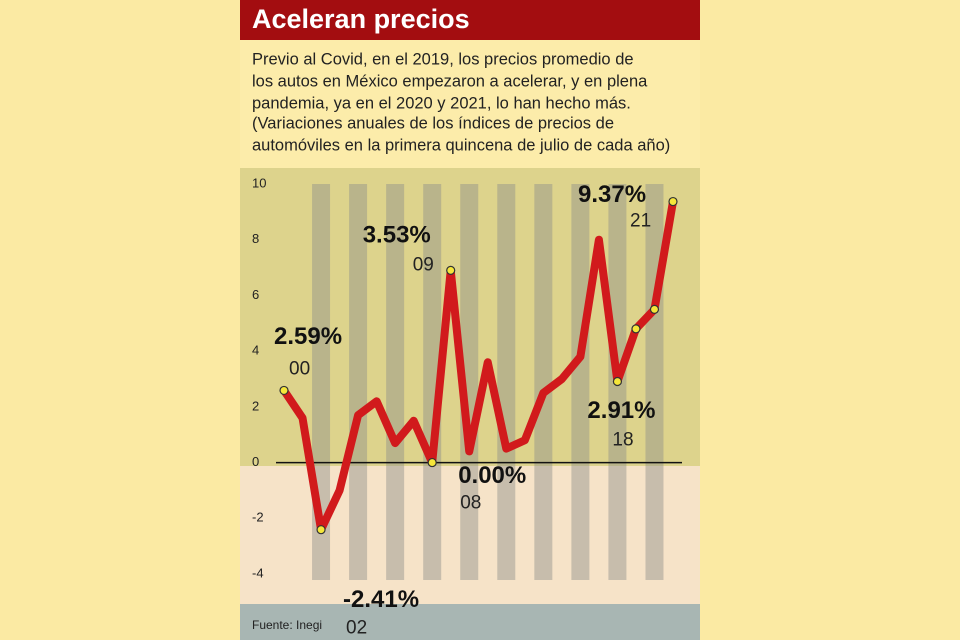 The image size is (960, 640). Describe the element at coordinates (356, 628) in the screenshot. I see `x-tick-label: 02` at that location.